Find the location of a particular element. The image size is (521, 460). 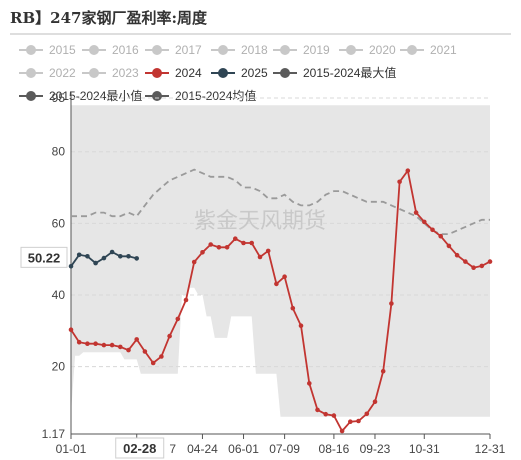

legend-item-2015-2024: 2015-2024最大值 is located at coordinates (334, 72).